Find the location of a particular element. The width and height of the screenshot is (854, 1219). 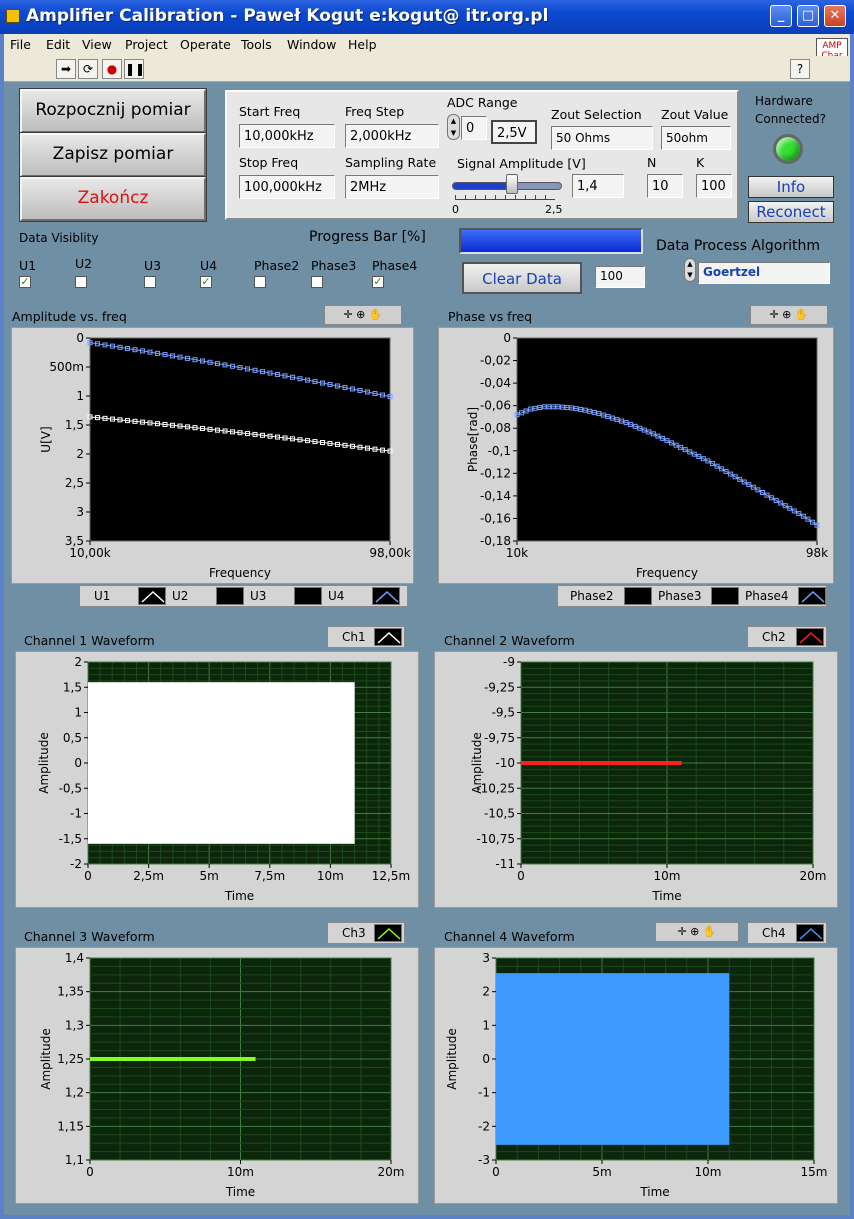

channel1-graph is located at coordinates (217, 779).